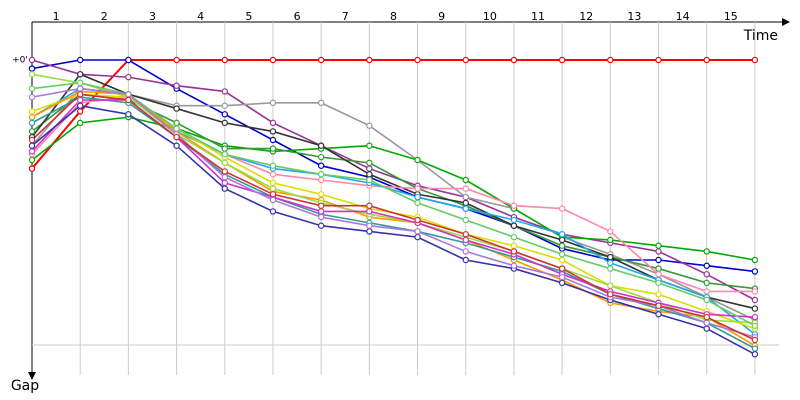  I want to click on x-axis-label: Time, so click(760, 36).